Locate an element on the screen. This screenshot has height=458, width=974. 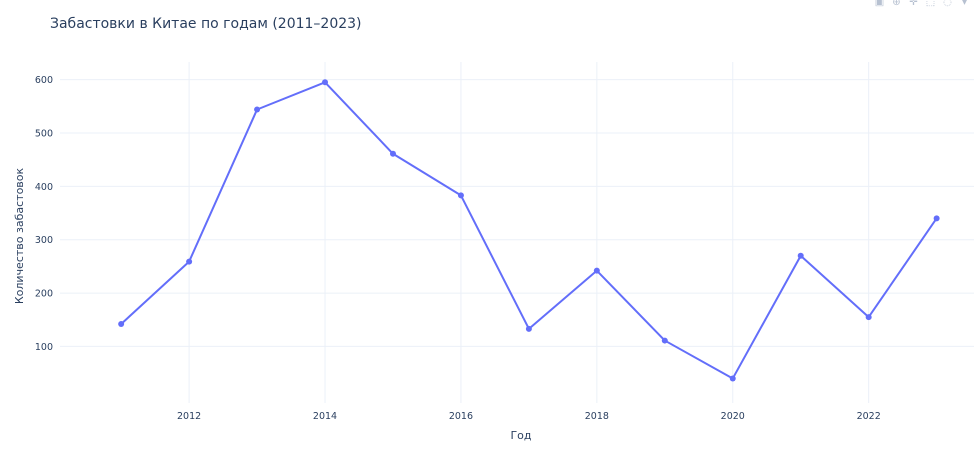
data-point-2015 is located at coordinates (392, 153).